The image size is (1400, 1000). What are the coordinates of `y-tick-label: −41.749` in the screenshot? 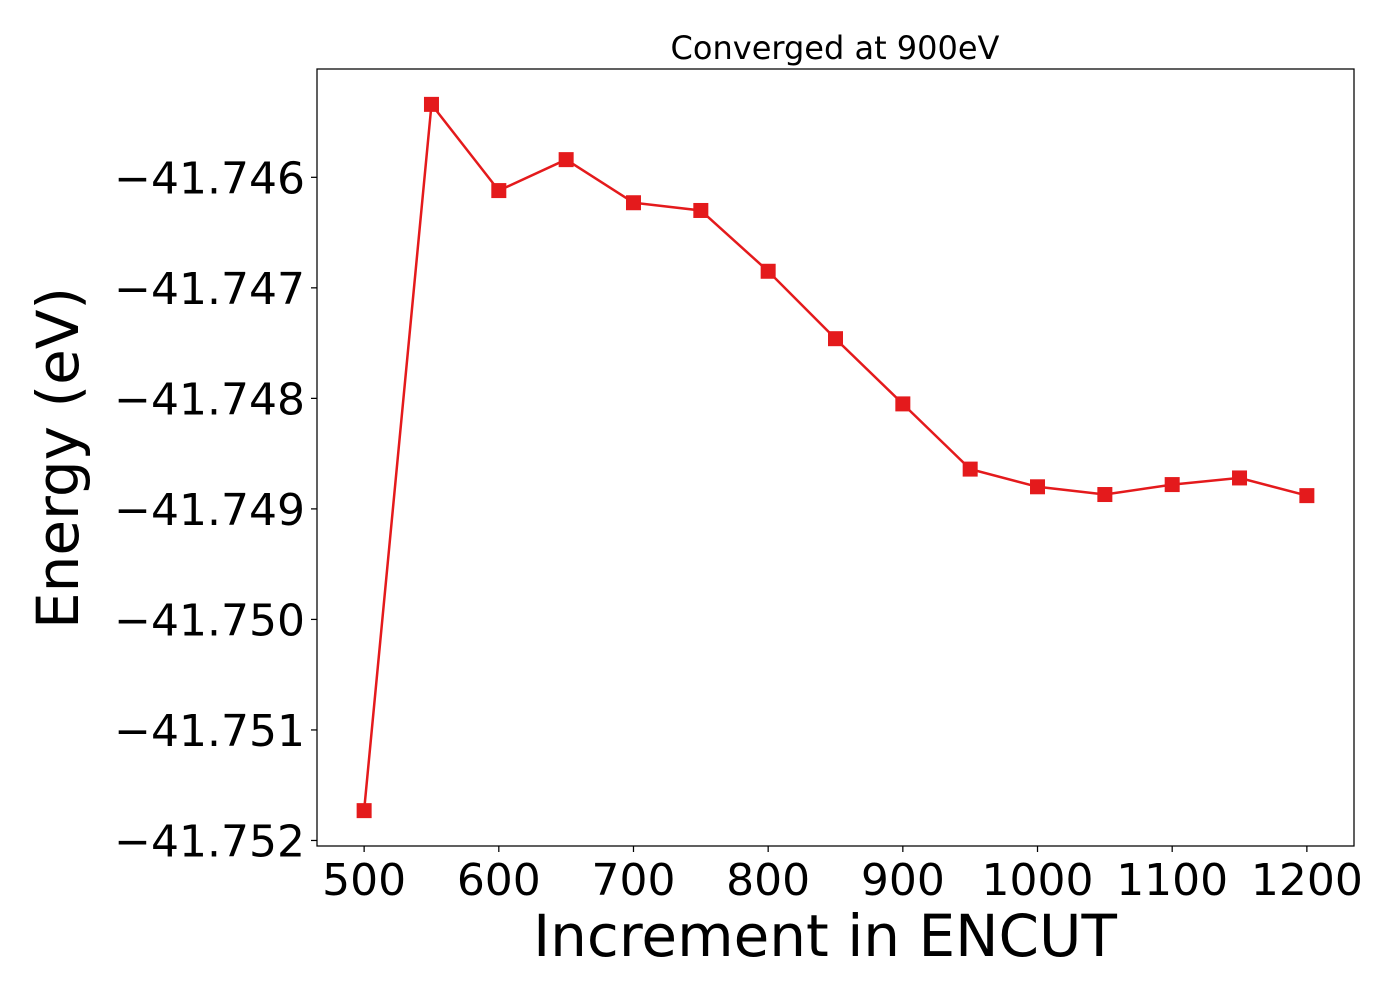 It's located at (209, 510).